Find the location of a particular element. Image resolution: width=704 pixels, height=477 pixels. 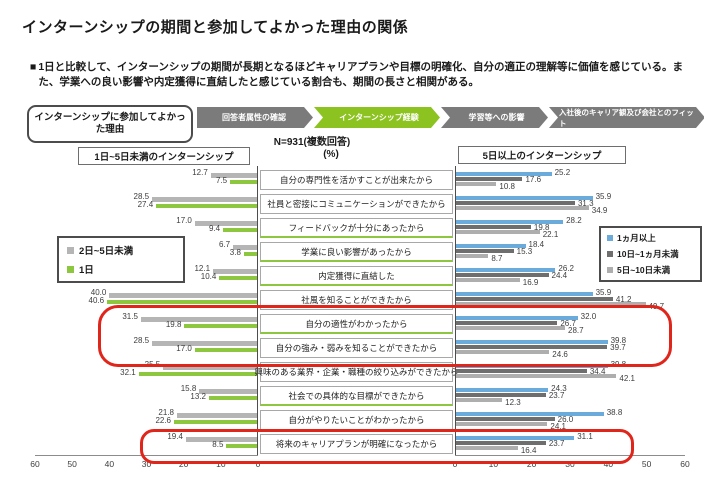

value-label: 39.8 is located at coordinates (618, 364).